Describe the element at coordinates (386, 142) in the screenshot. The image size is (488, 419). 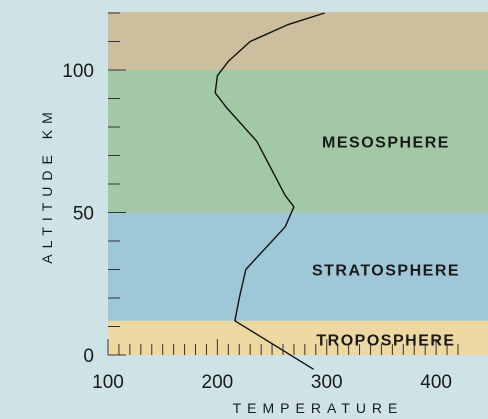
I see `layer-label-mesosphere: MESOSPHERE` at that location.